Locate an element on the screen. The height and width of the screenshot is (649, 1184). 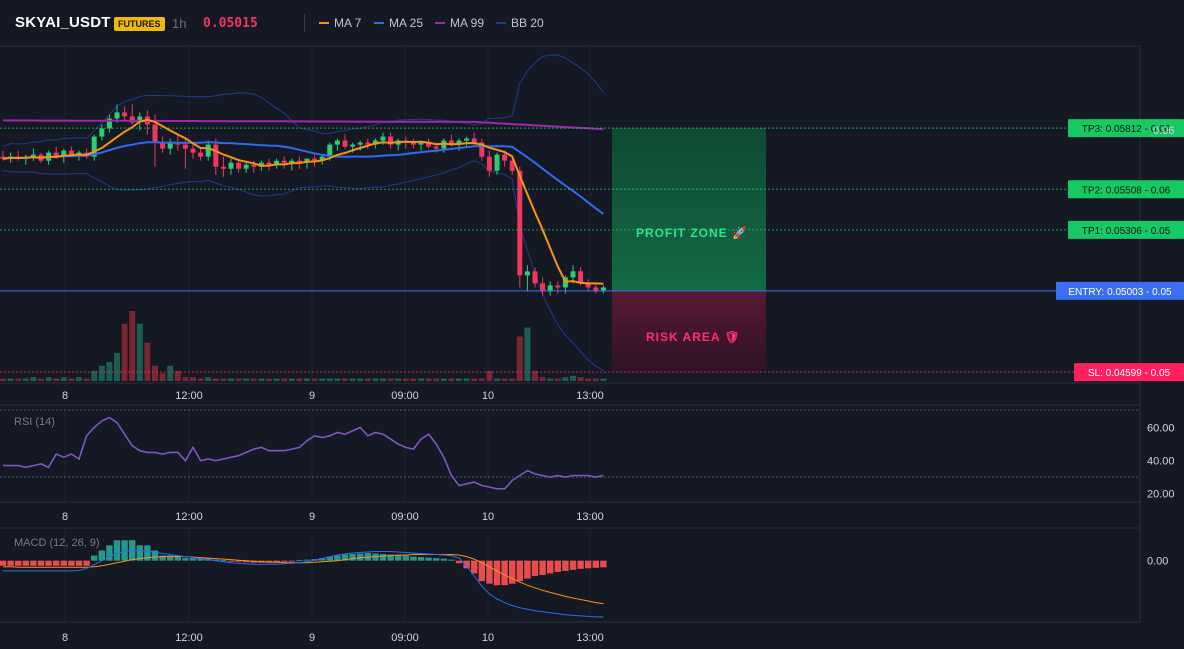
macd-tick-label: 0.00 is located at coordinates (1157, 562).